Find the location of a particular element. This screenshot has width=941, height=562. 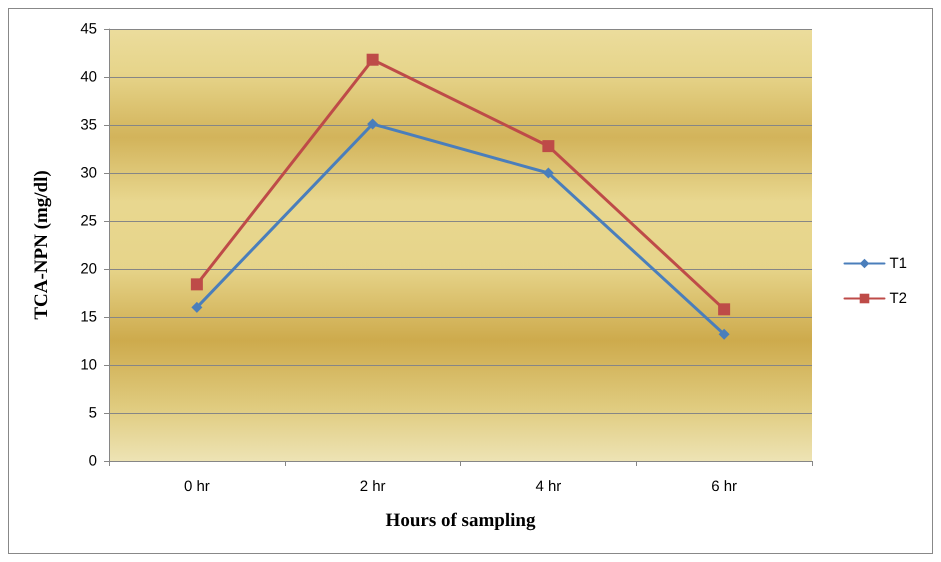

y-axis-title: TCA-NPN (mg/dl) is located at coordinates (41, 245).